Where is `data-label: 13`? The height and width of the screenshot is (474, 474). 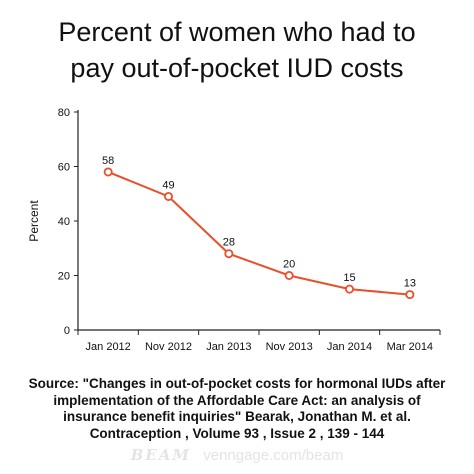 data-label: 13 is located at coordinates (410, 284).